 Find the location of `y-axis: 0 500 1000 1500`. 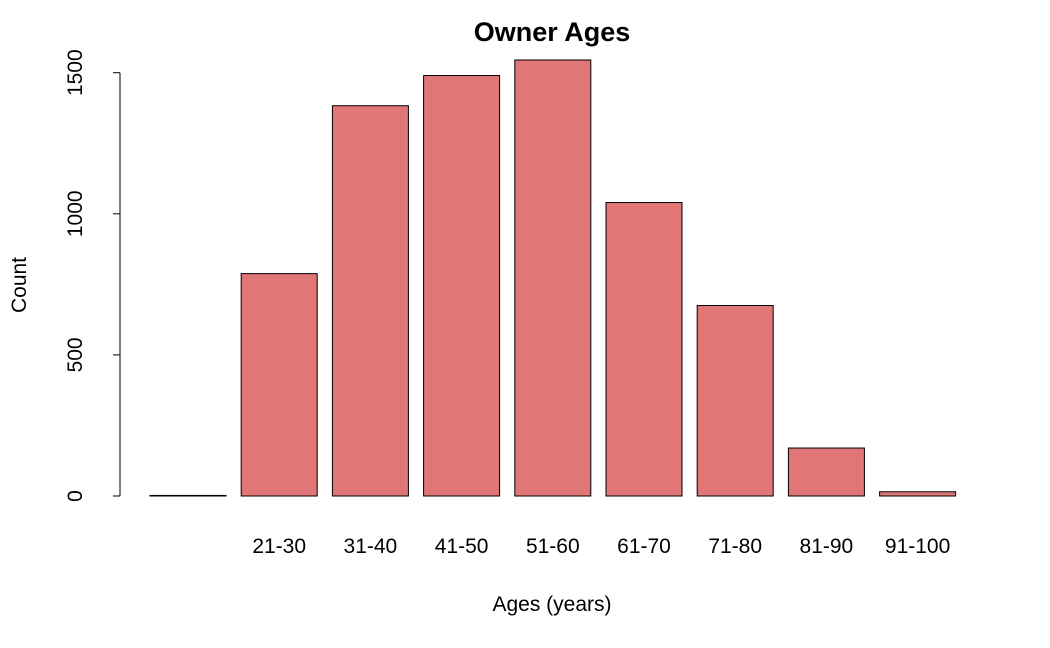

y-axis: 0 500 1000 1500 is located at coordinates (92, 275).